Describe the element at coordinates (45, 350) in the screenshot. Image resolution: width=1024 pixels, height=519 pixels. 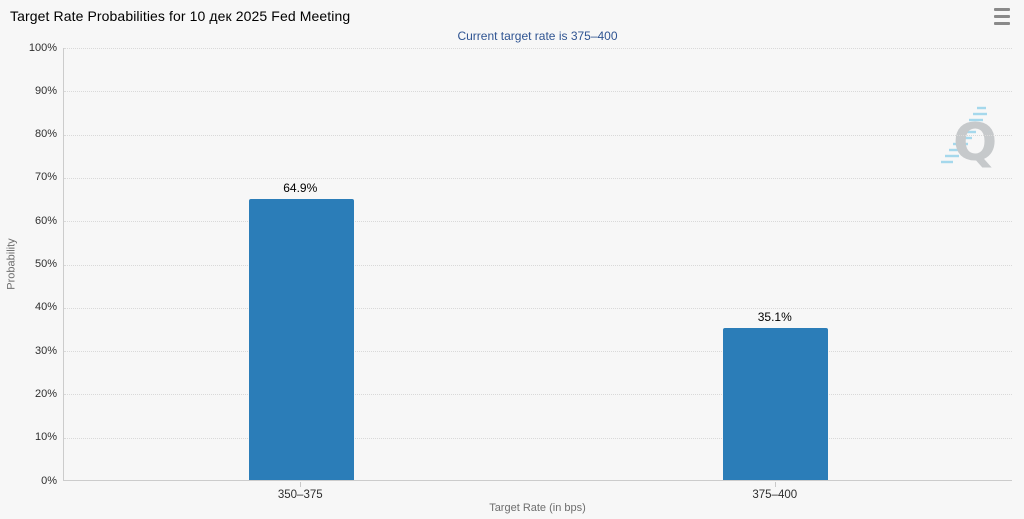
I see `y-axis-tick-label: 30%` at that location.